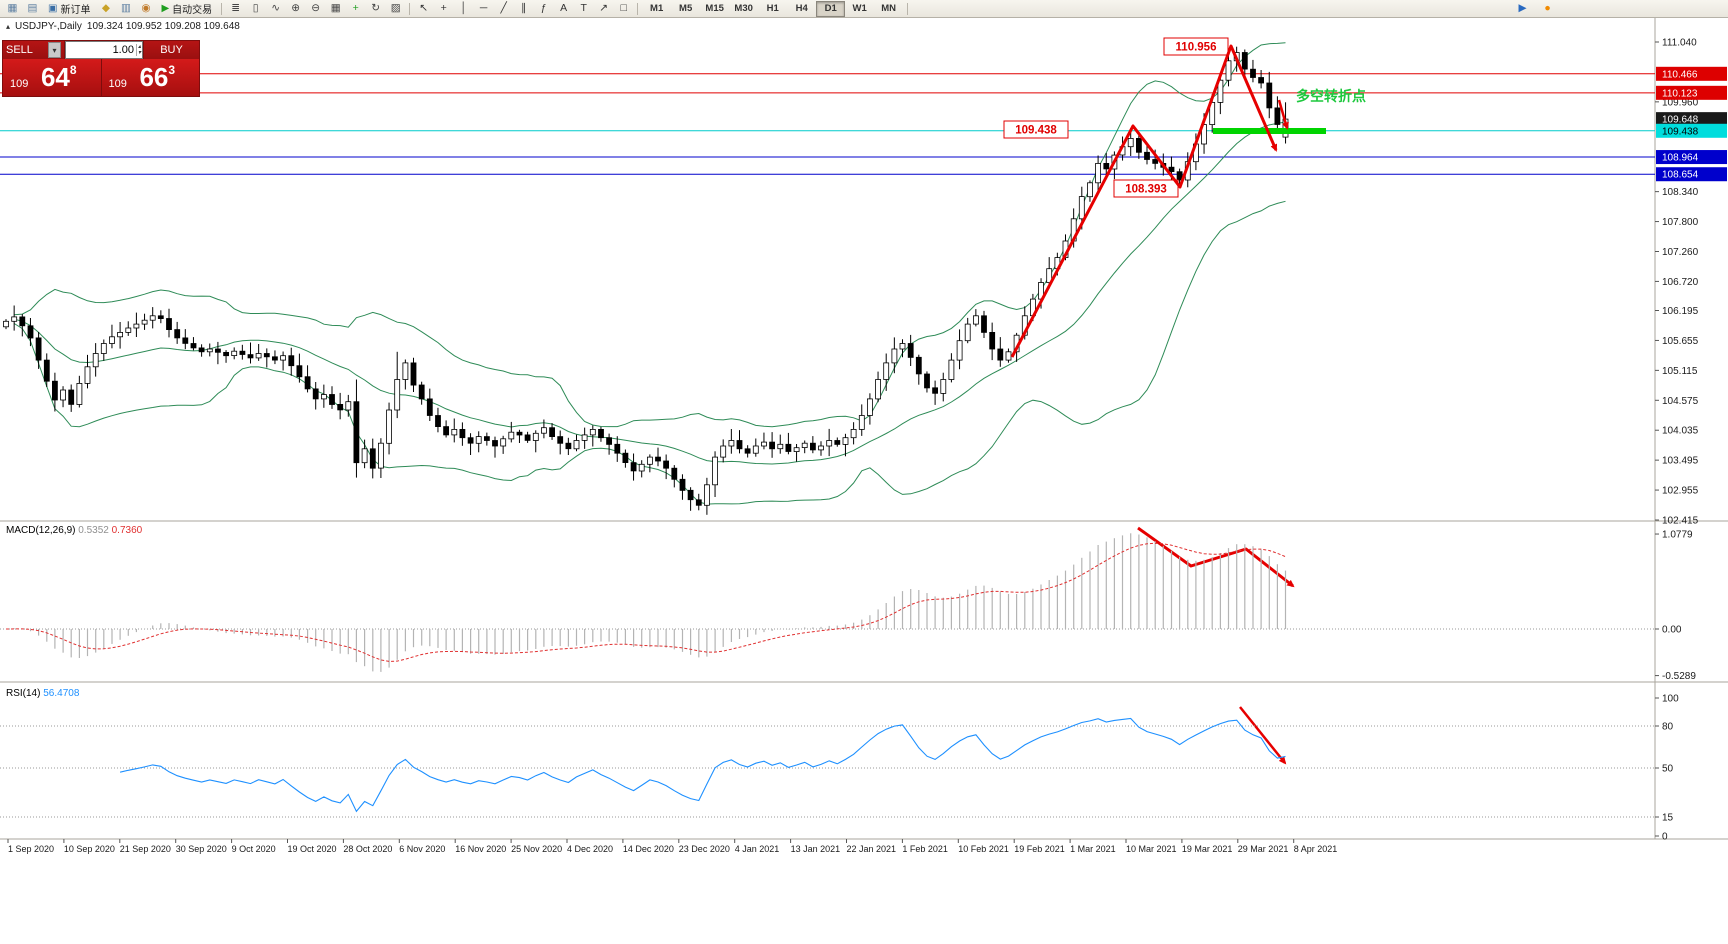 The image size is (1728, 944). Describe the element at coordinates (983, 849) in the screenshot. I see `date-tick-label: 10 Feb 2021` at that location.